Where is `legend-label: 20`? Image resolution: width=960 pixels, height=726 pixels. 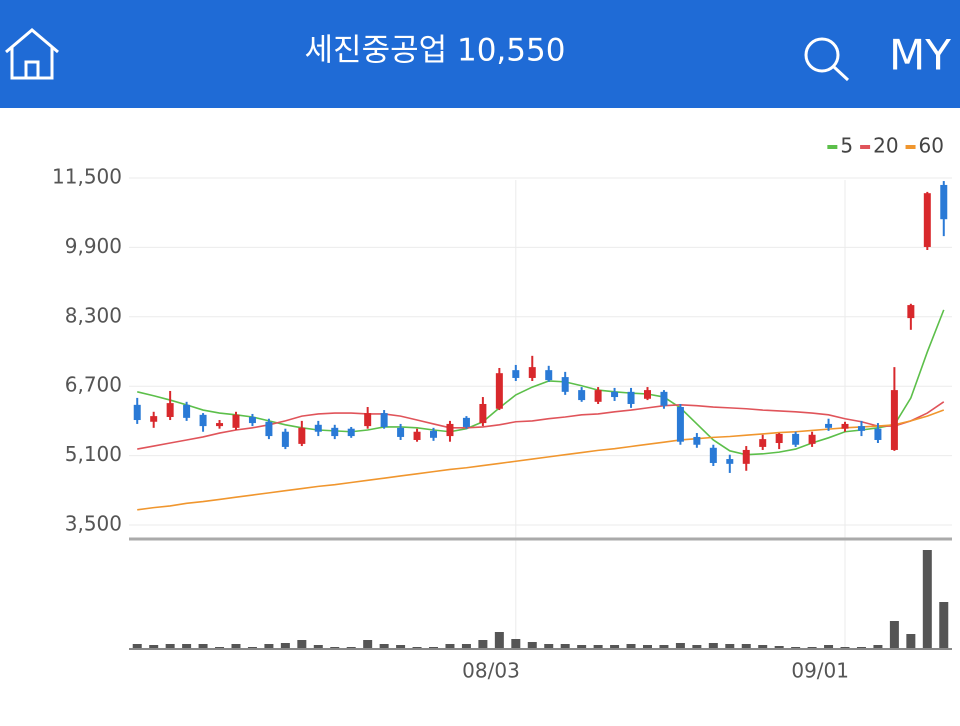
legend-label: 20 is located at coordinates (885, 146).